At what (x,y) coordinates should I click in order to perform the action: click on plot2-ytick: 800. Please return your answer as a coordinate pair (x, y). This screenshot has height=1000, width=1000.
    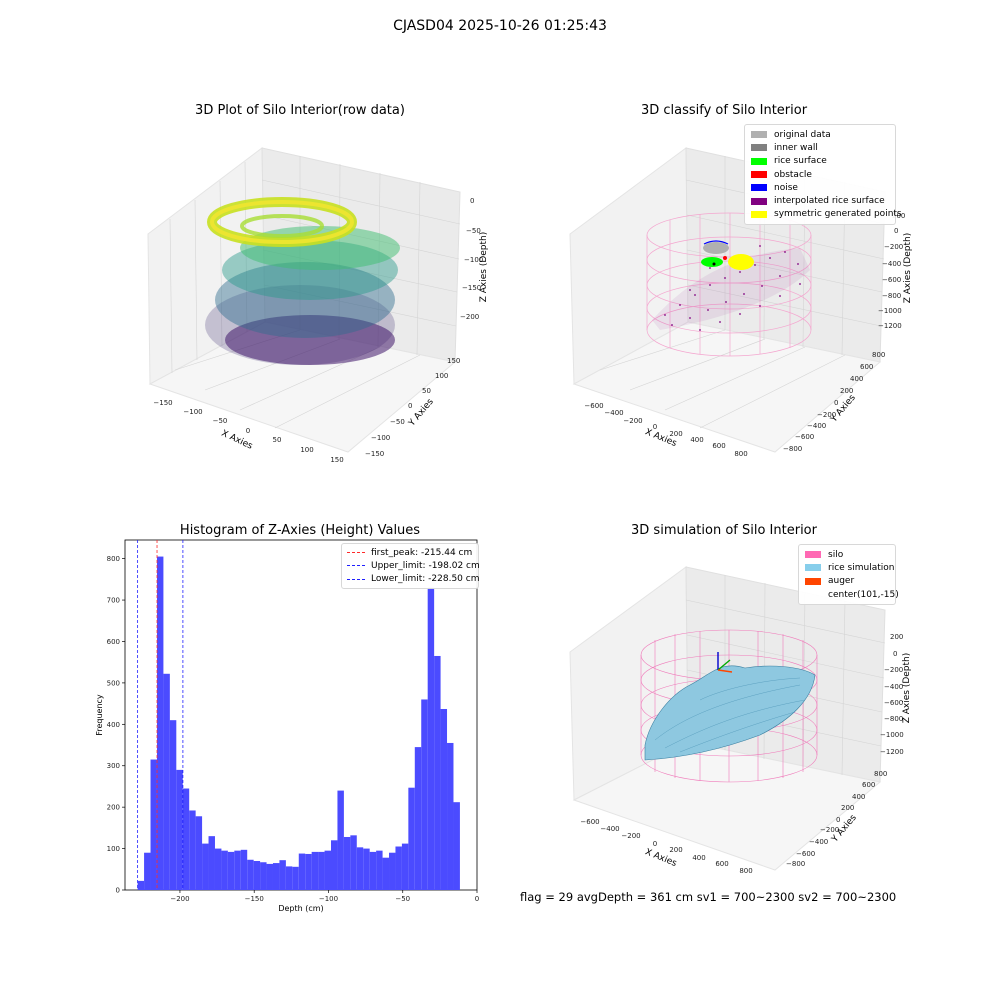
    Looking at the image, I should click on (878, 355).